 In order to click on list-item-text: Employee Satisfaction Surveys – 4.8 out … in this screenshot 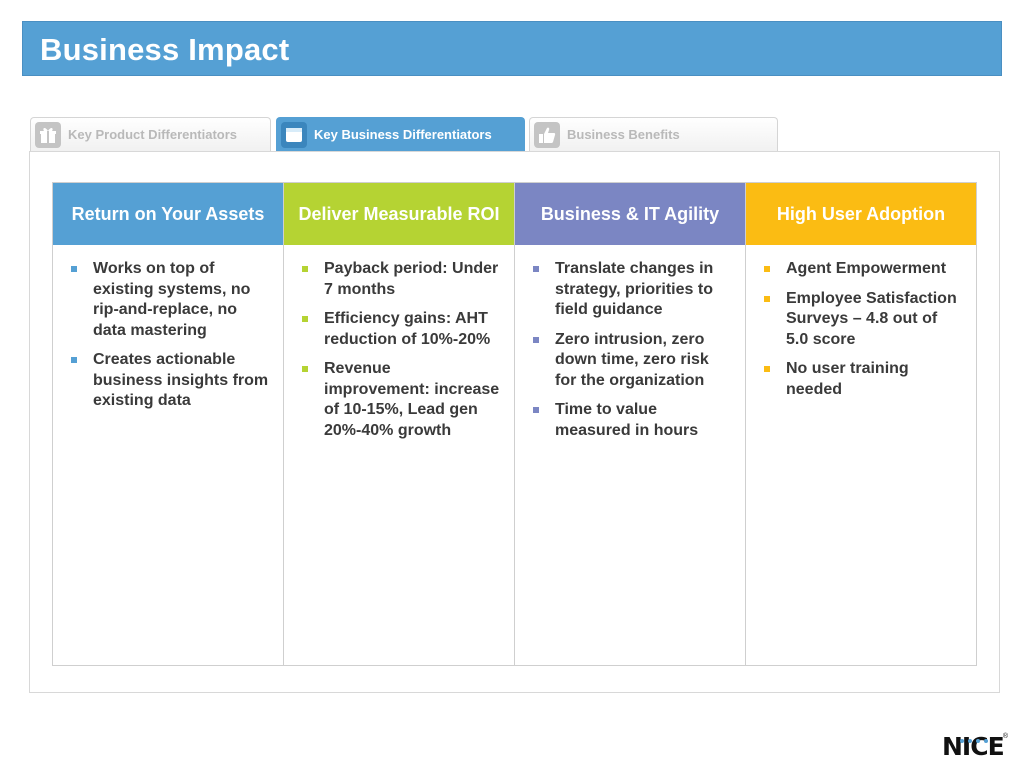, I will do `click(871, 318)`.